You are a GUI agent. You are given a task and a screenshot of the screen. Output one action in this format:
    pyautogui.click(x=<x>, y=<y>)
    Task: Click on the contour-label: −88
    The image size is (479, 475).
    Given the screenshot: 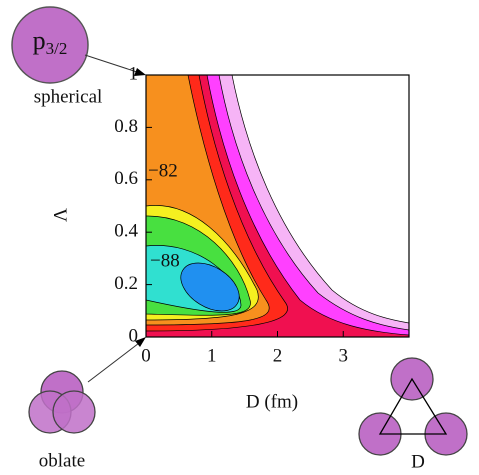 What is the action you would take?
    pyautogui.click(x=165, y=260)
    